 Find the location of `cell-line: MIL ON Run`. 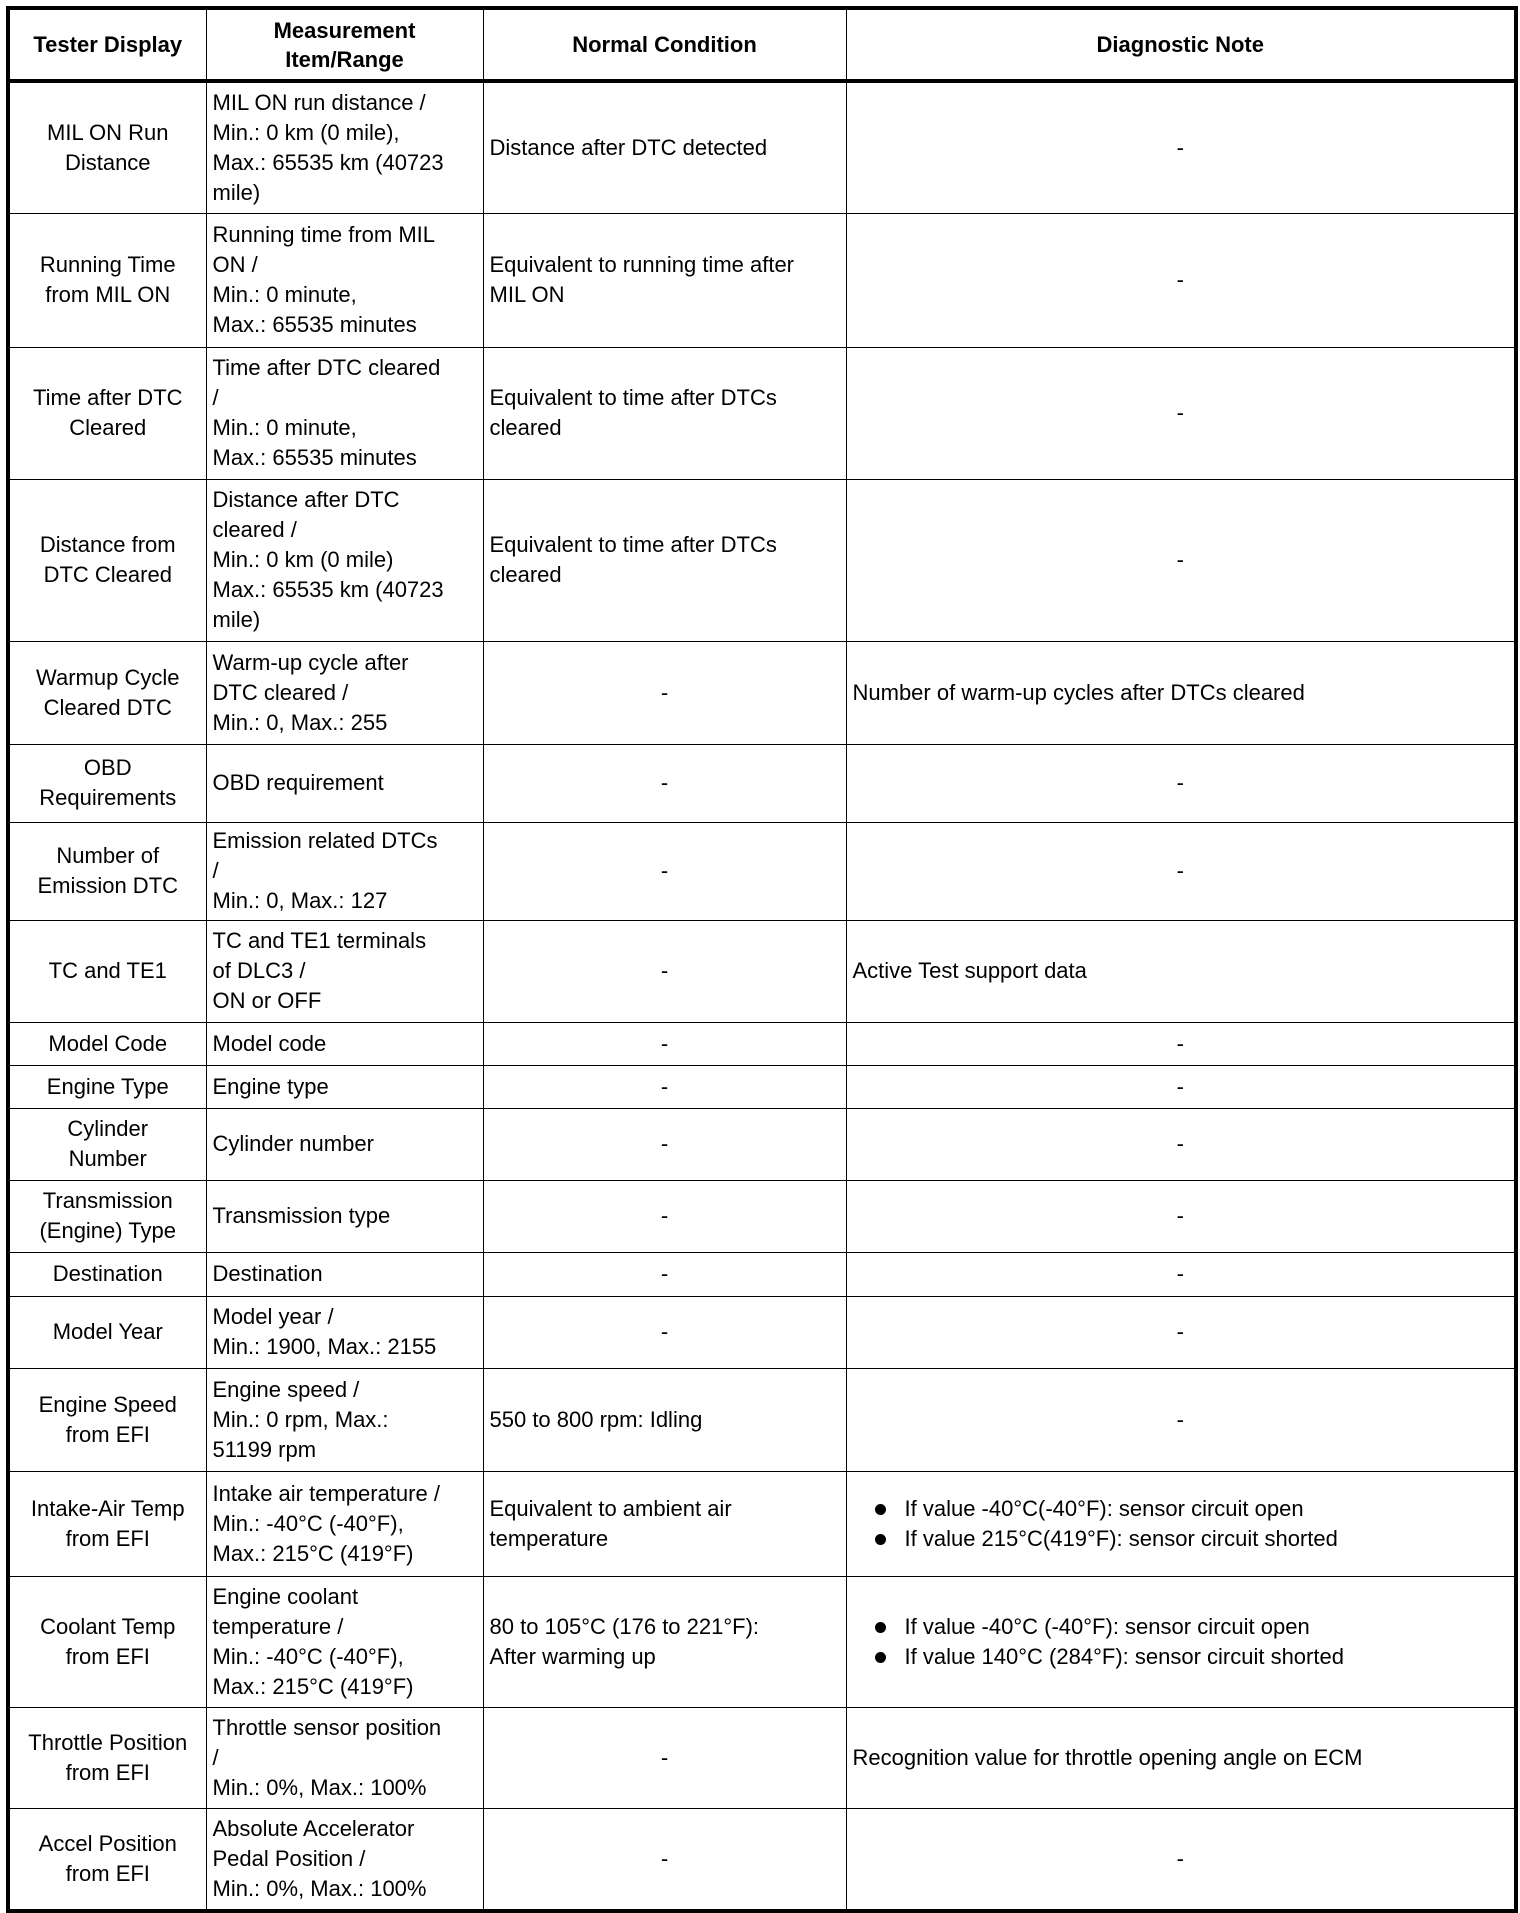

cell-line: MIL ON Run is located at coordinates (108, 132).